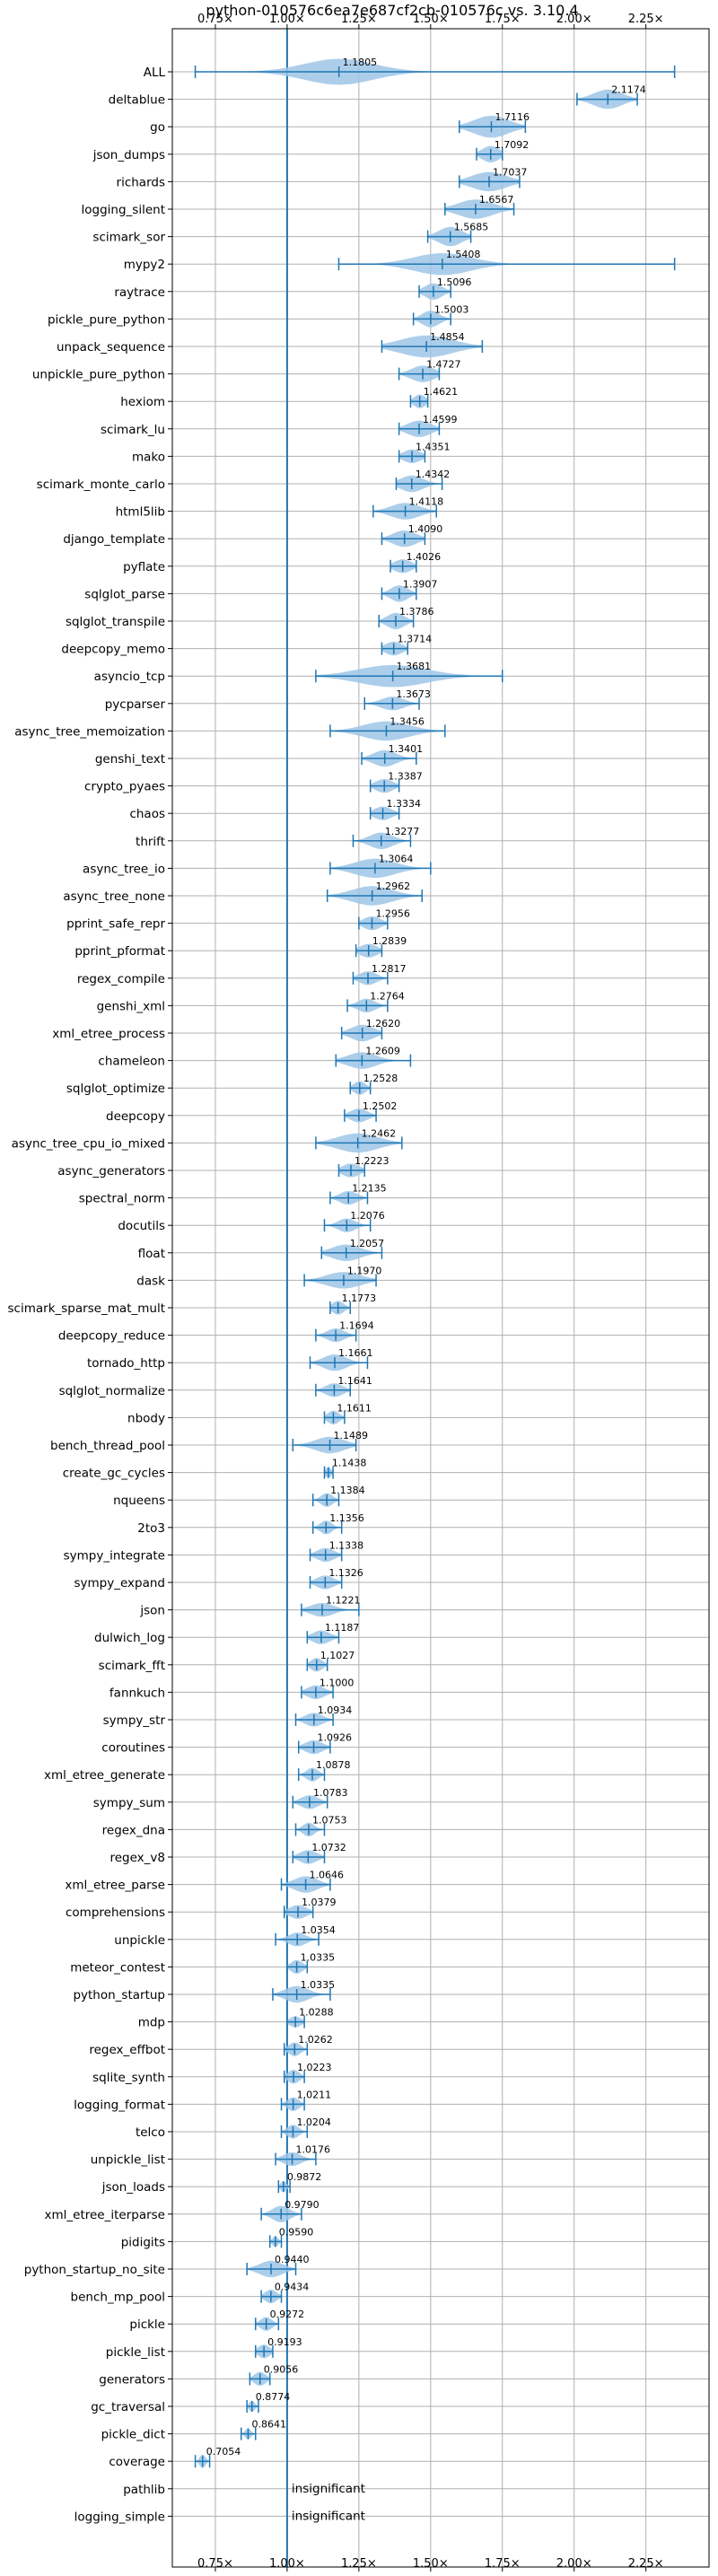 The image size is (718, 2576). What do you see at coordinates (351, 1435) in the screenshot?
I see `value-label: 1.1489` at bounding box center [351, 1435].